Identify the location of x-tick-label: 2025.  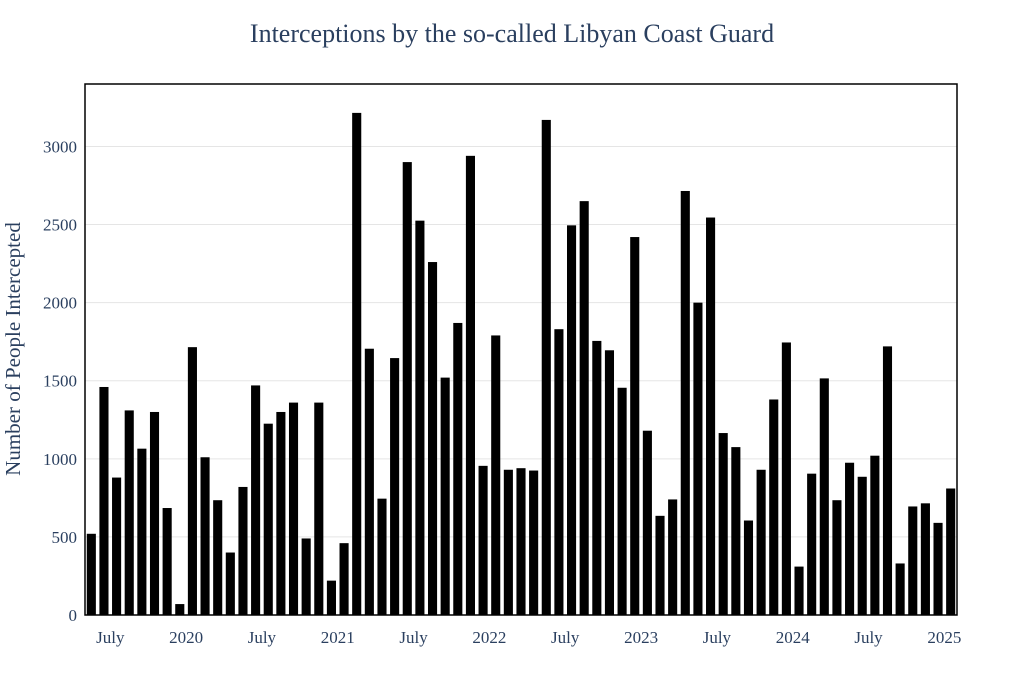
(944, 637).